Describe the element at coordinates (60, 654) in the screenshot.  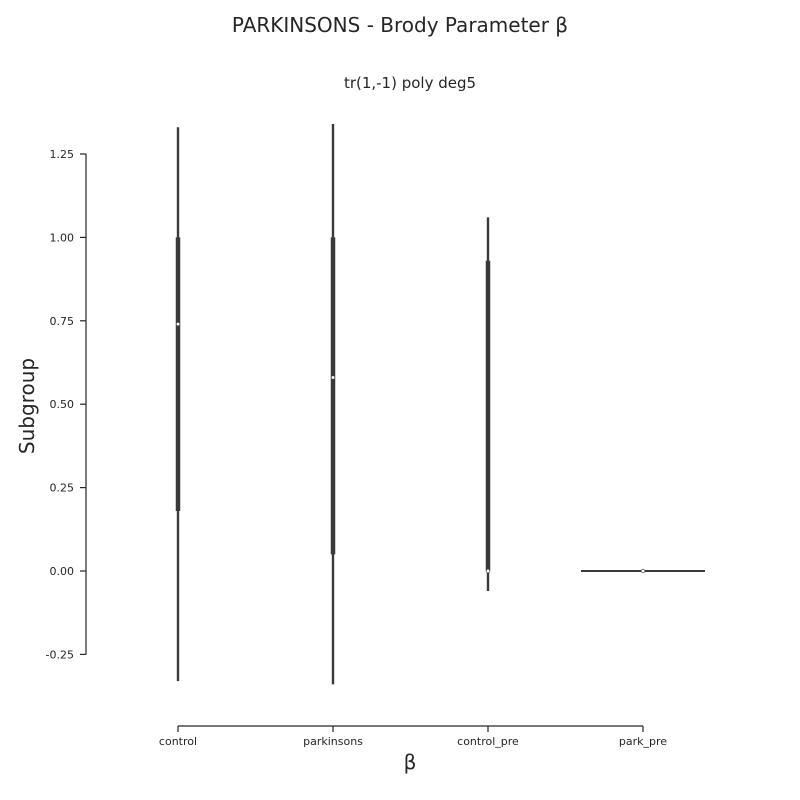
I see `y-tick-label: -0.25` at that location.